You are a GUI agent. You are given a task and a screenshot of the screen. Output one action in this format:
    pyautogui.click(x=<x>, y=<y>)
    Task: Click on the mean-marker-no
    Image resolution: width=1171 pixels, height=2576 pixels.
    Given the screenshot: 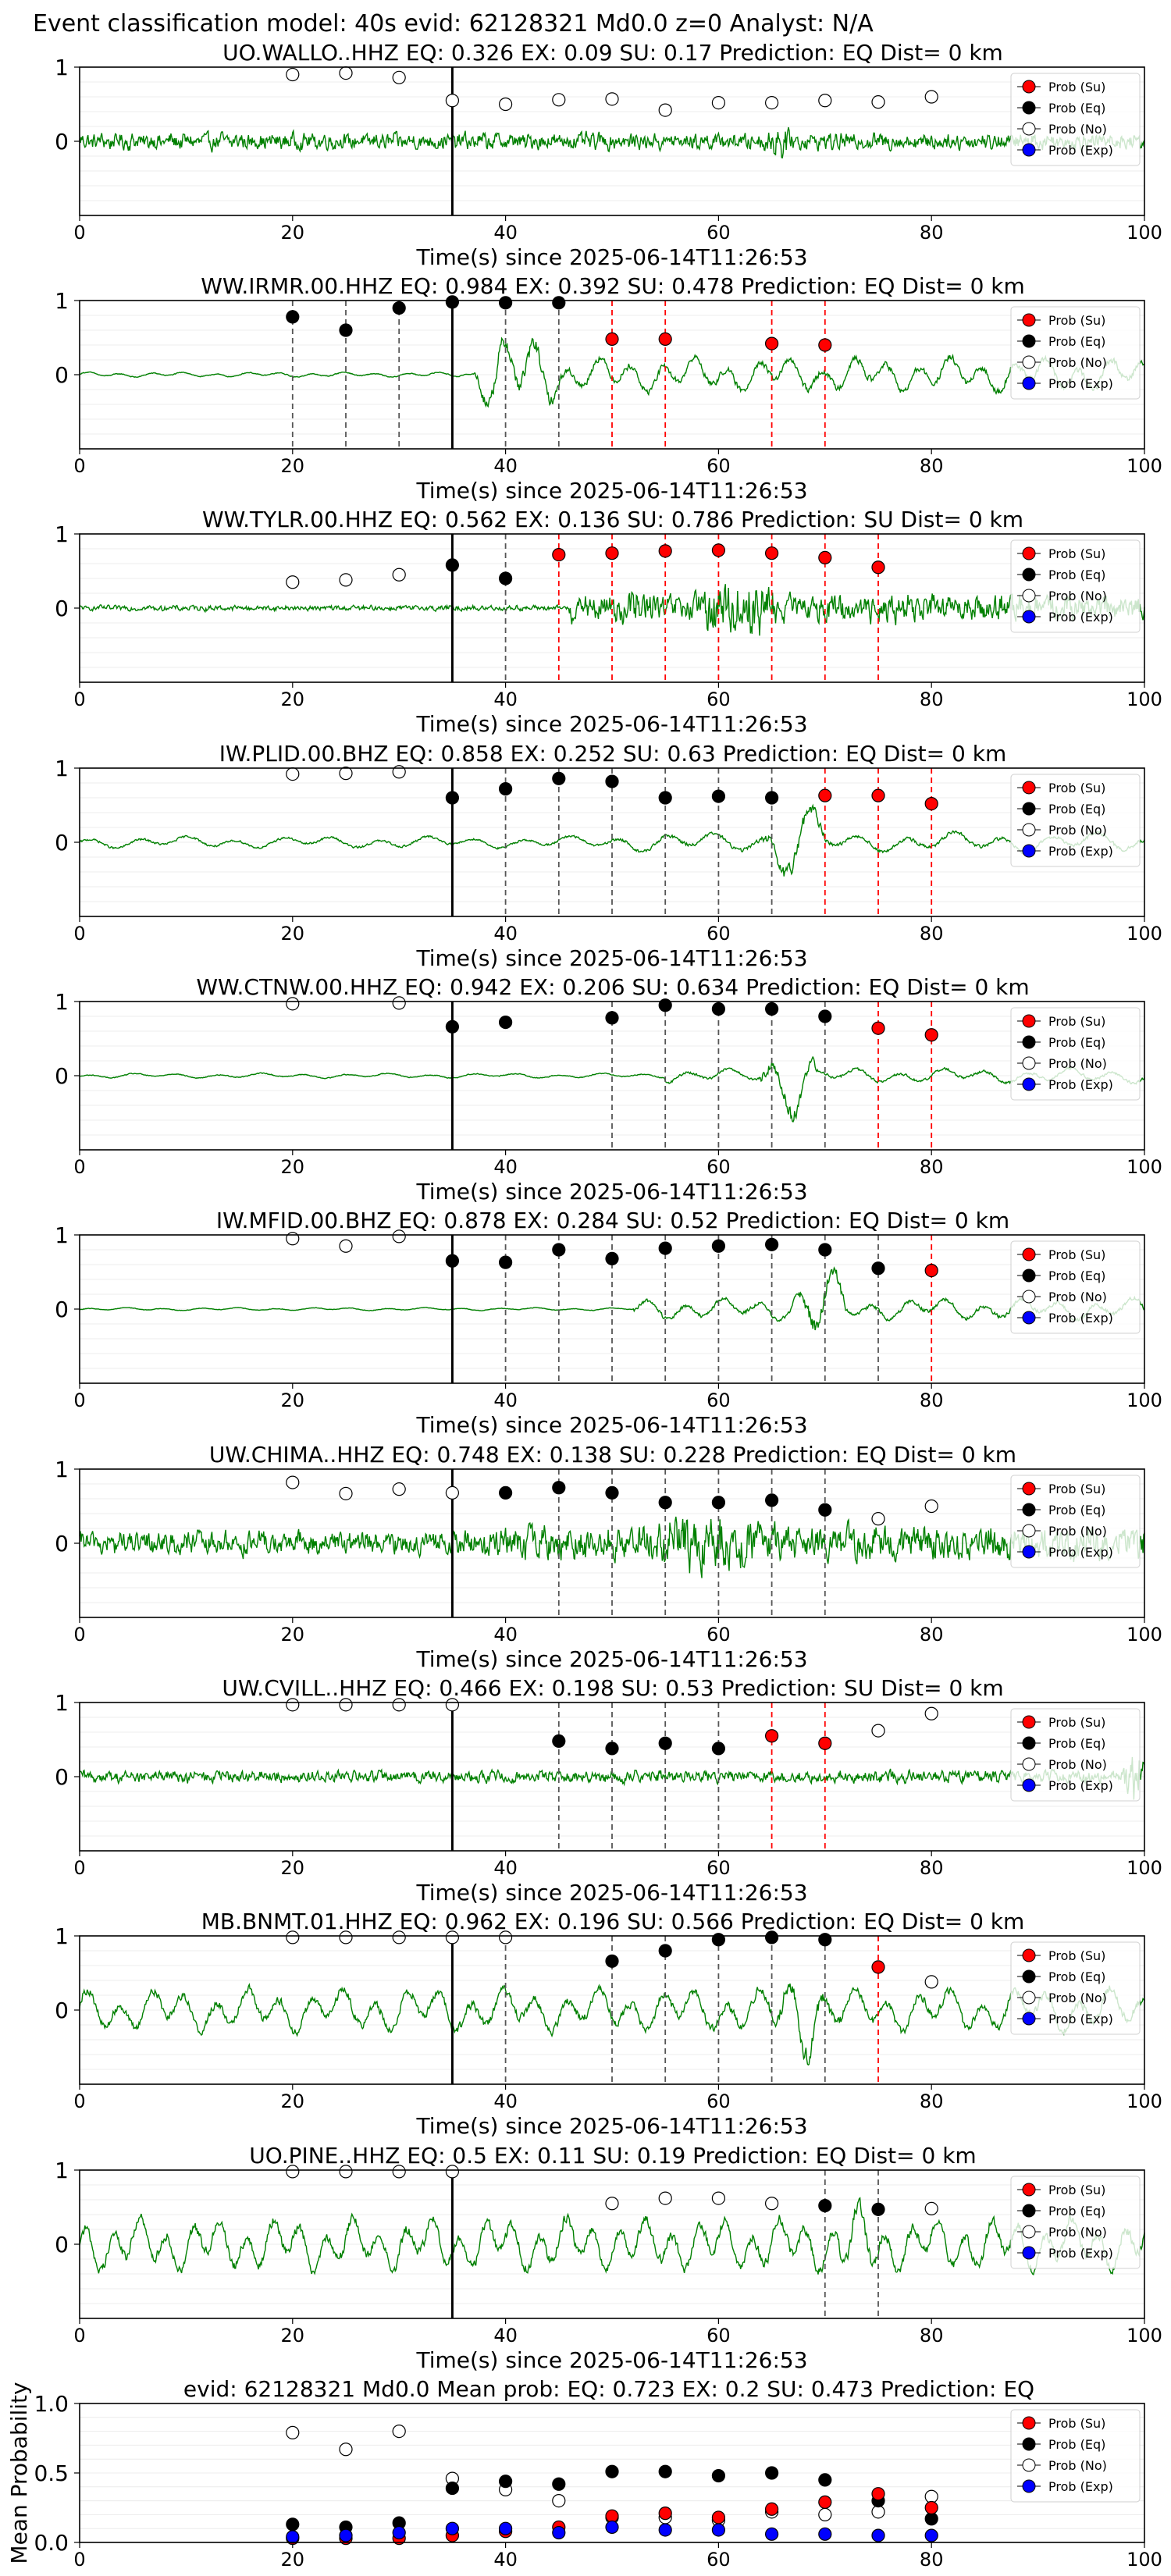 What is the action you would take?
    pyautogui.click(x=825, y=2514)
    